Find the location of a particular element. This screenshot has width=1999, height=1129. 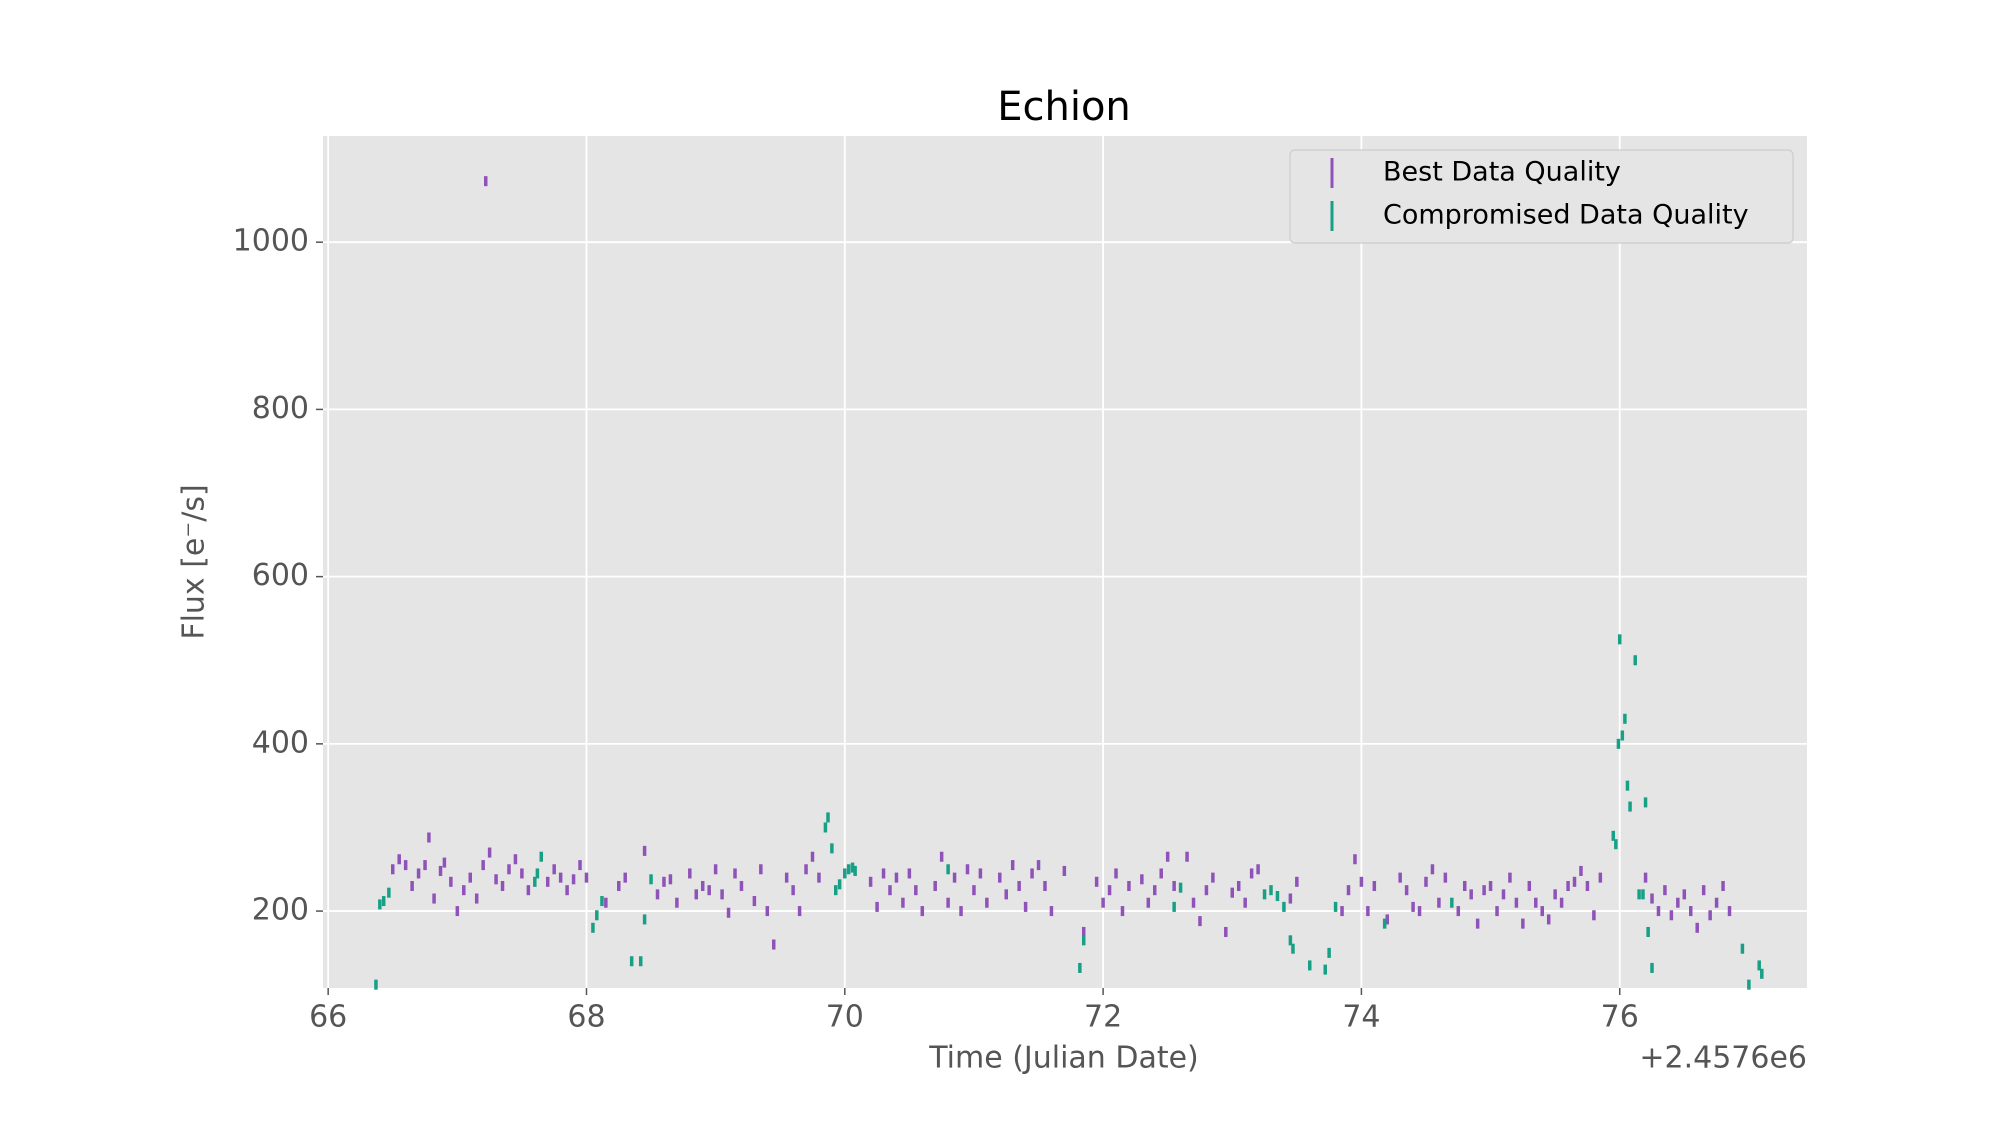

x-tick-label: 68 is located at coordinates (586, 1017).